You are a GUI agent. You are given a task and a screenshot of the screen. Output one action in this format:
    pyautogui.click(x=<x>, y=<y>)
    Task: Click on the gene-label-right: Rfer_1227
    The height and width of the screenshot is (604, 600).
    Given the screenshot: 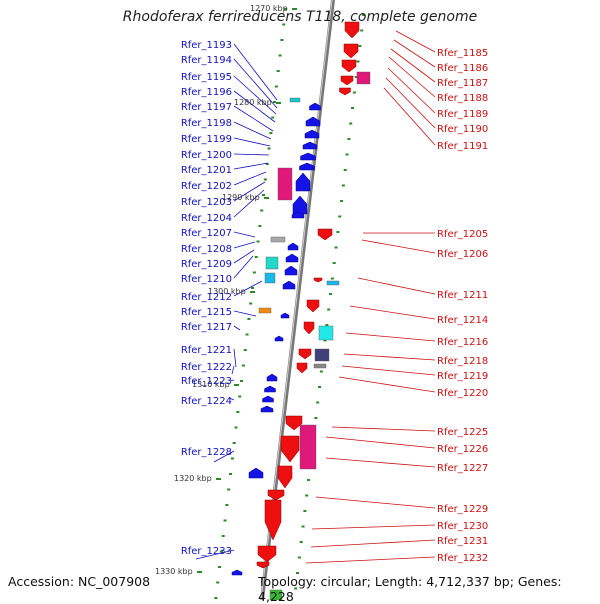 What is the action you would take?
    pyautogui.click(x=462, y=468)
    